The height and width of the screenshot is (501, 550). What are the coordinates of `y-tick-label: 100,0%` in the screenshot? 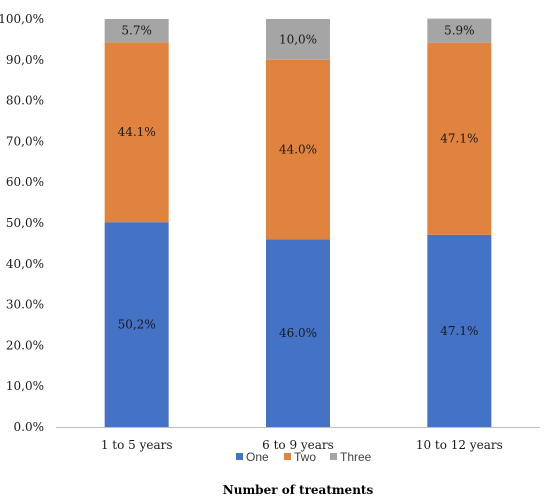 It's located at (22, 19).